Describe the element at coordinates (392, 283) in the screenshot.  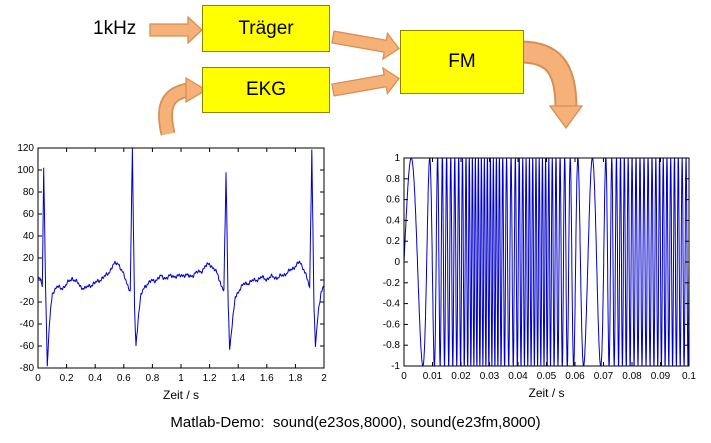
I see `svg-text: -0.2` at that location.